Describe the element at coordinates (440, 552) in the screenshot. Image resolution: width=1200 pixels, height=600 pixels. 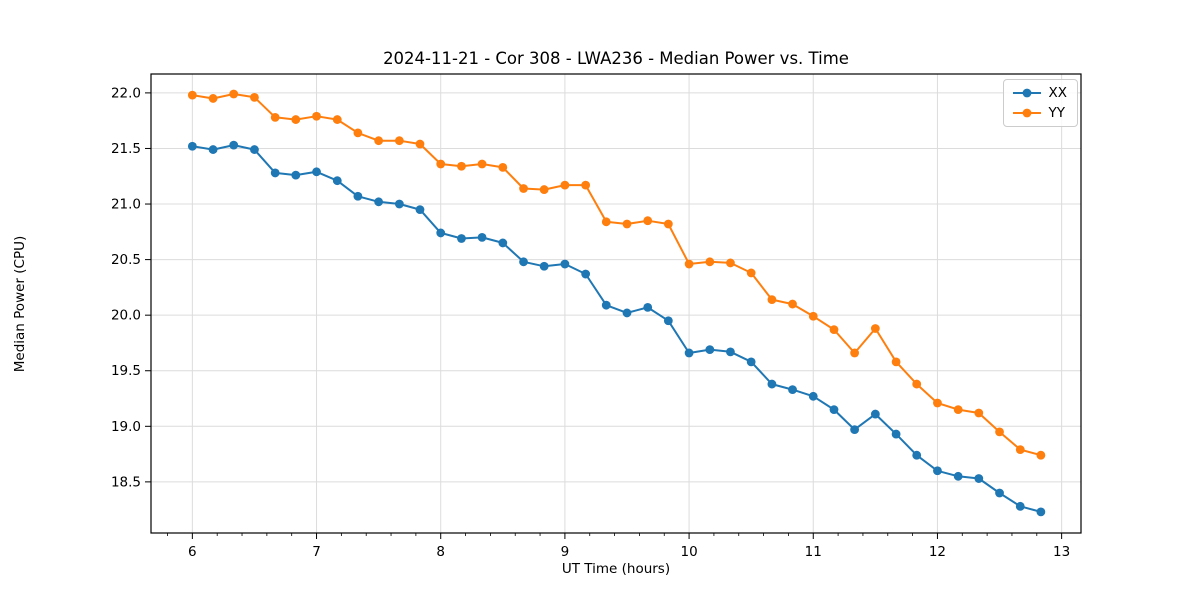
I see `x-tick-label: 8` at that location.